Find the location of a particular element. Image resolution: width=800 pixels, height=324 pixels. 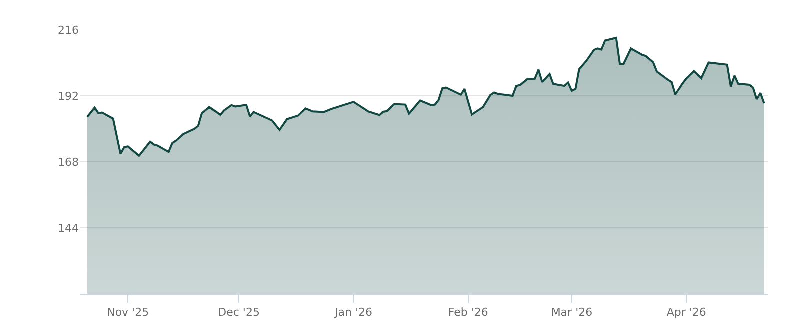

x-tick-label: Nov '25 is located at coordinates (128, 313).